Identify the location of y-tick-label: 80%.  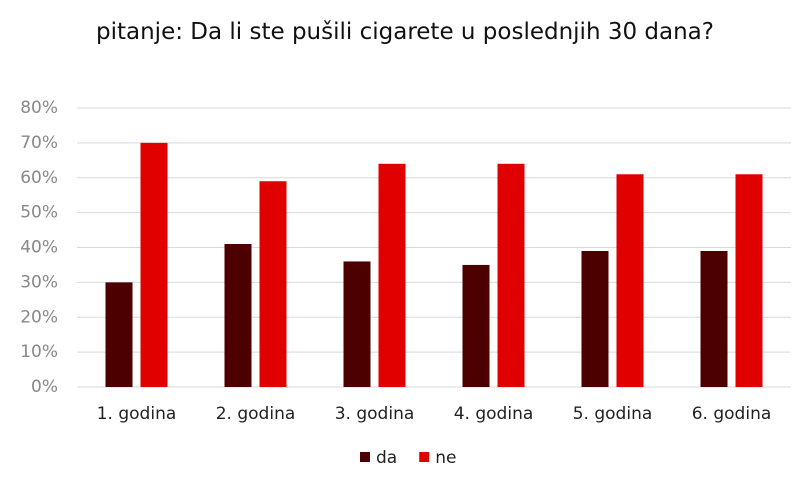
(39, 108).